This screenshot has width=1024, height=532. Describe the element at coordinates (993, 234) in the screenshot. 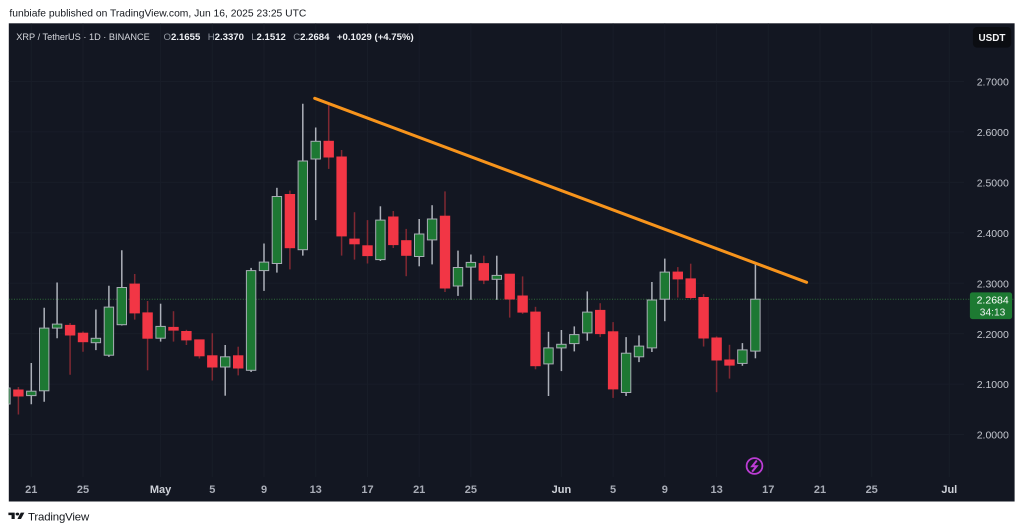

I see `svg-text: 2.4000` at that location.